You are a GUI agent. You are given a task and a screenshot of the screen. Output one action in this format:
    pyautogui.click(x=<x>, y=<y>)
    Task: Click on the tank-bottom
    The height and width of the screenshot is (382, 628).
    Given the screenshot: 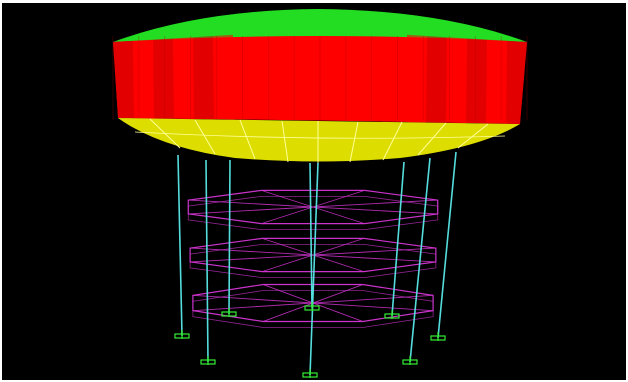 What is the action you would take?
    pyautogui.click(x=319, y=140)
    